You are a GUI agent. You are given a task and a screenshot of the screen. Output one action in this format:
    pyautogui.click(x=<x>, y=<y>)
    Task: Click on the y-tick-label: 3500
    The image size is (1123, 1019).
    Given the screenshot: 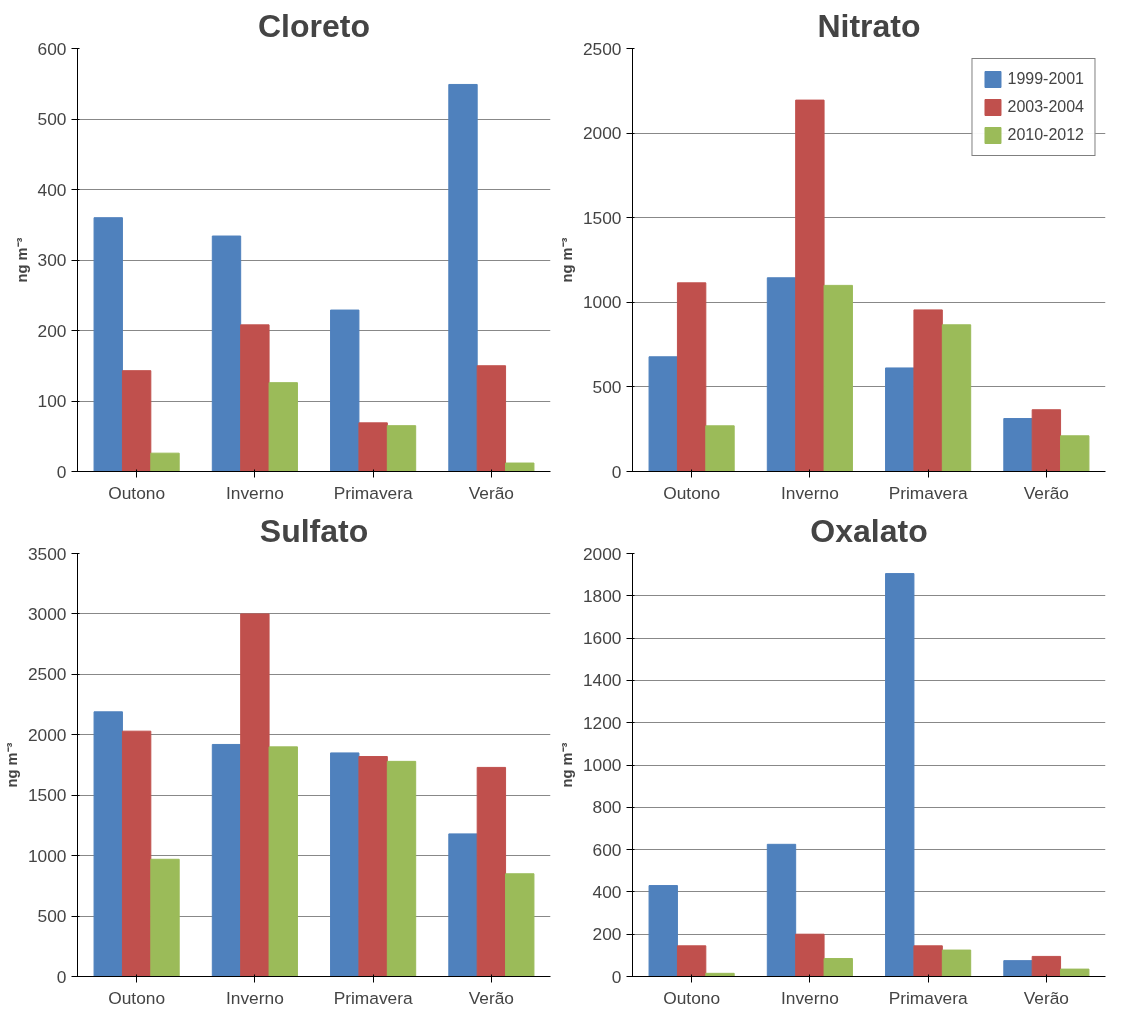 What is the action you would take?
    pyautogui.click(x=47, y=553)
    